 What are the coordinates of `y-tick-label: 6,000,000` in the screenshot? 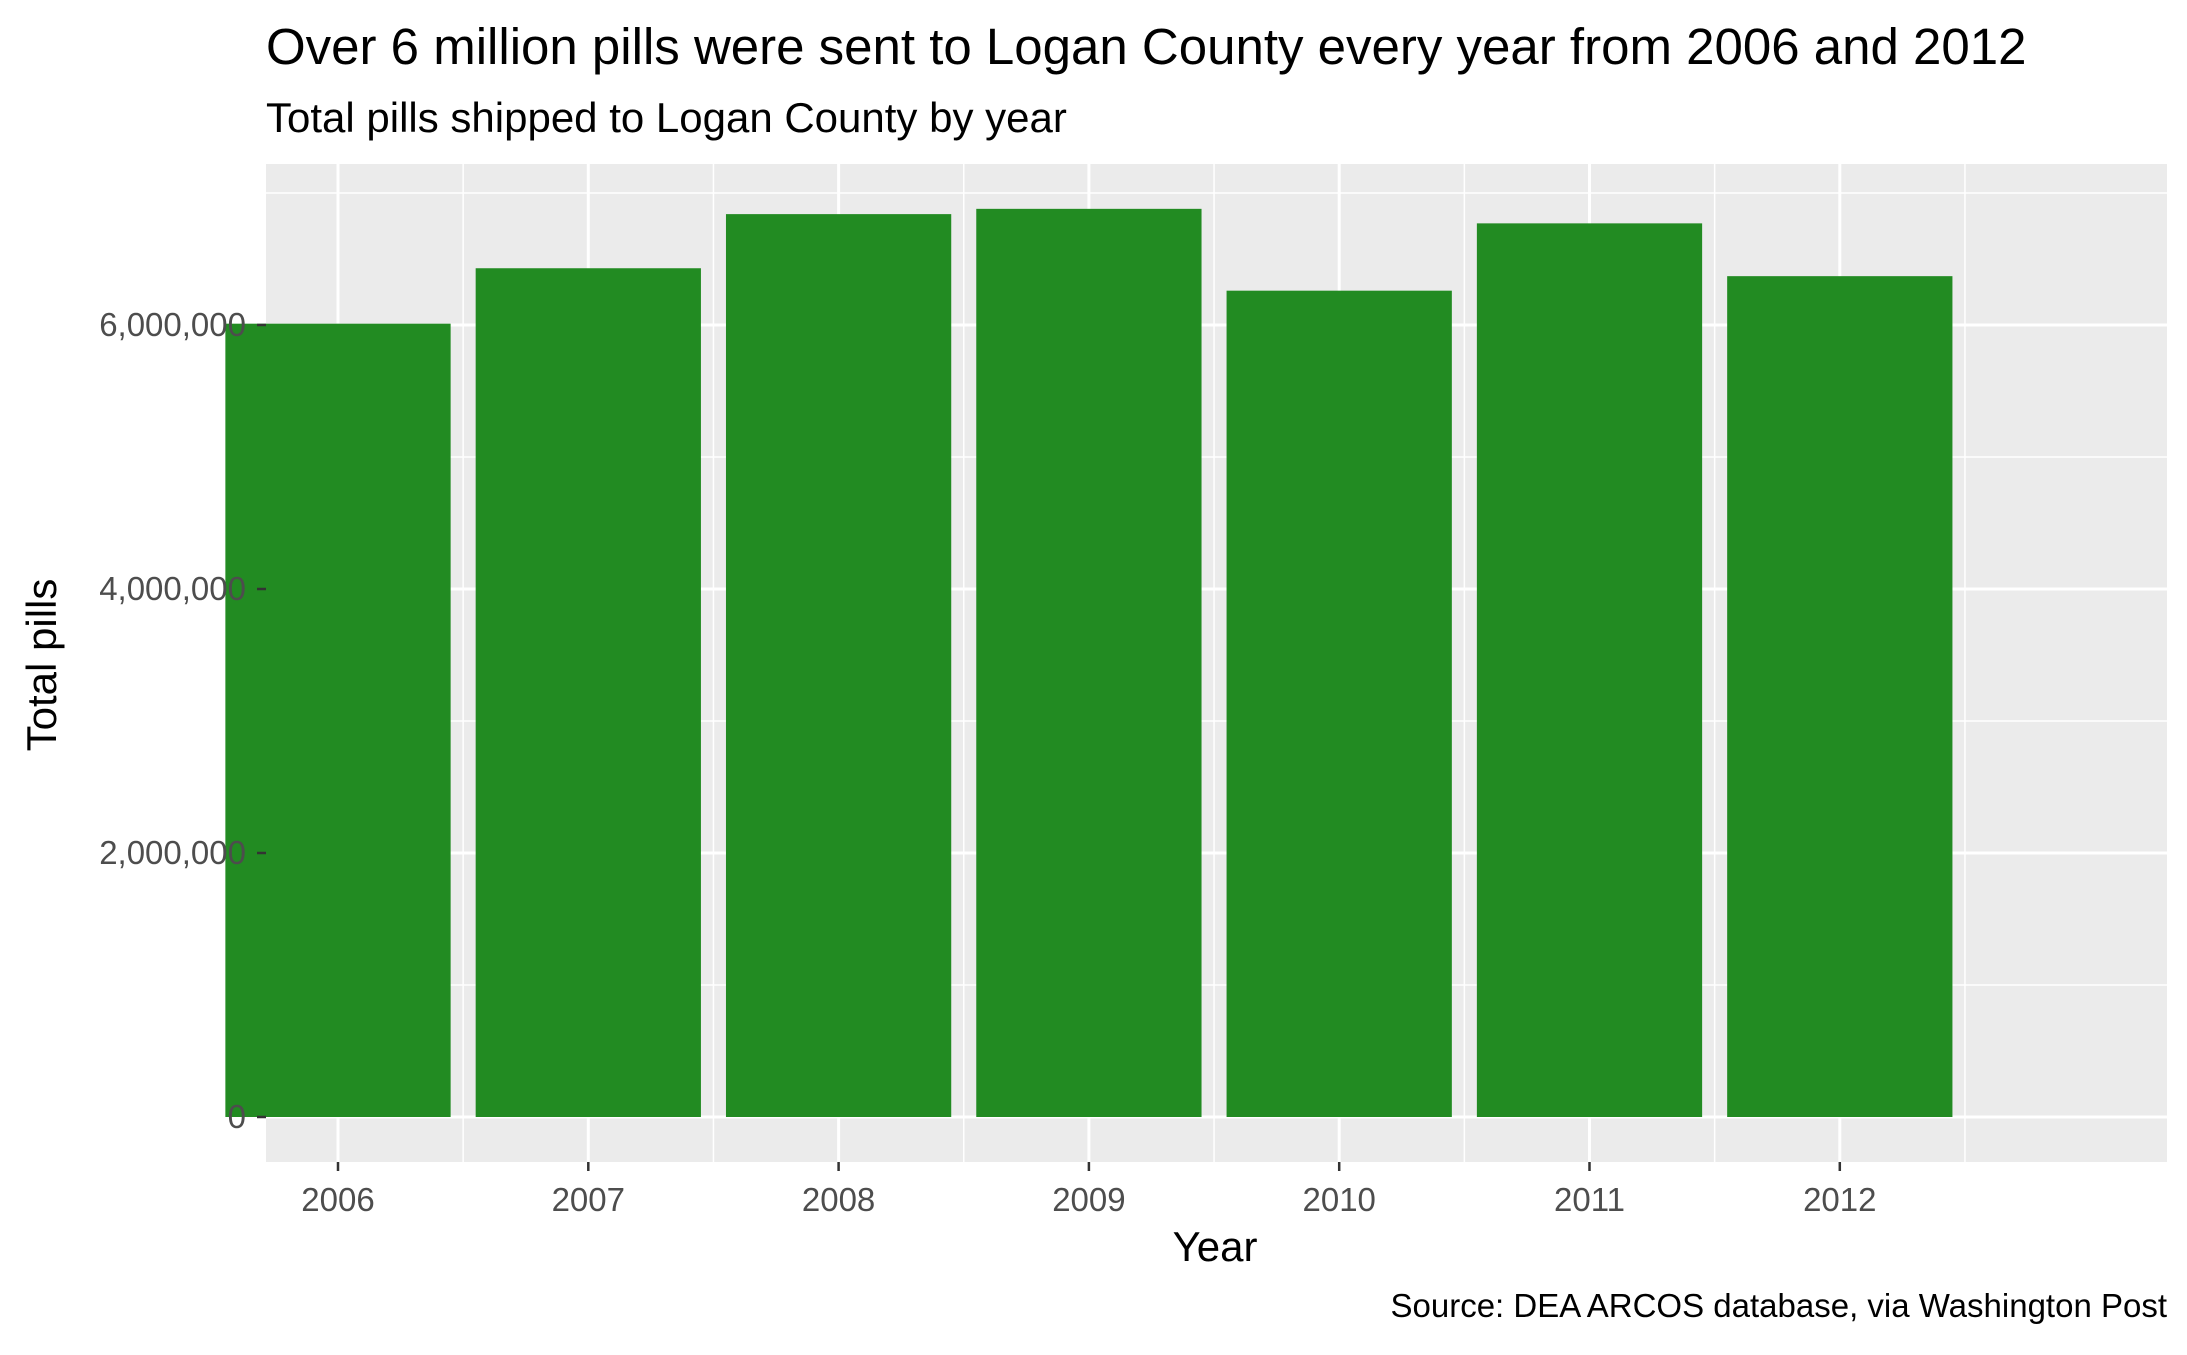 It's located at (172, 324).